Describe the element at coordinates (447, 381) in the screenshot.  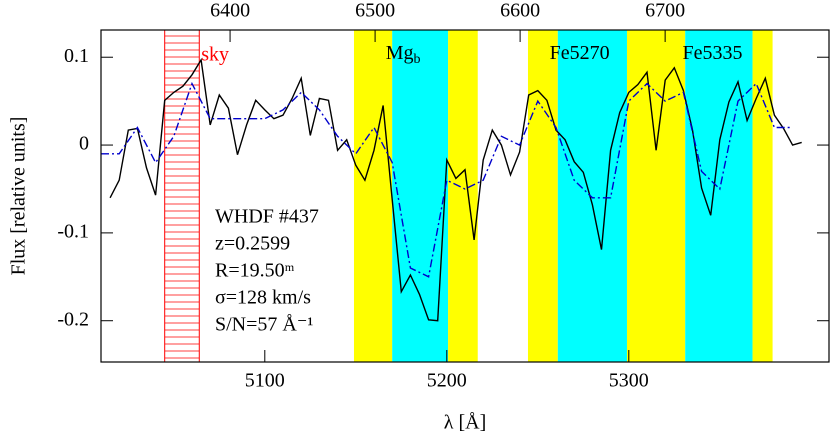
I see `x-tick-label: 5200` at that location.